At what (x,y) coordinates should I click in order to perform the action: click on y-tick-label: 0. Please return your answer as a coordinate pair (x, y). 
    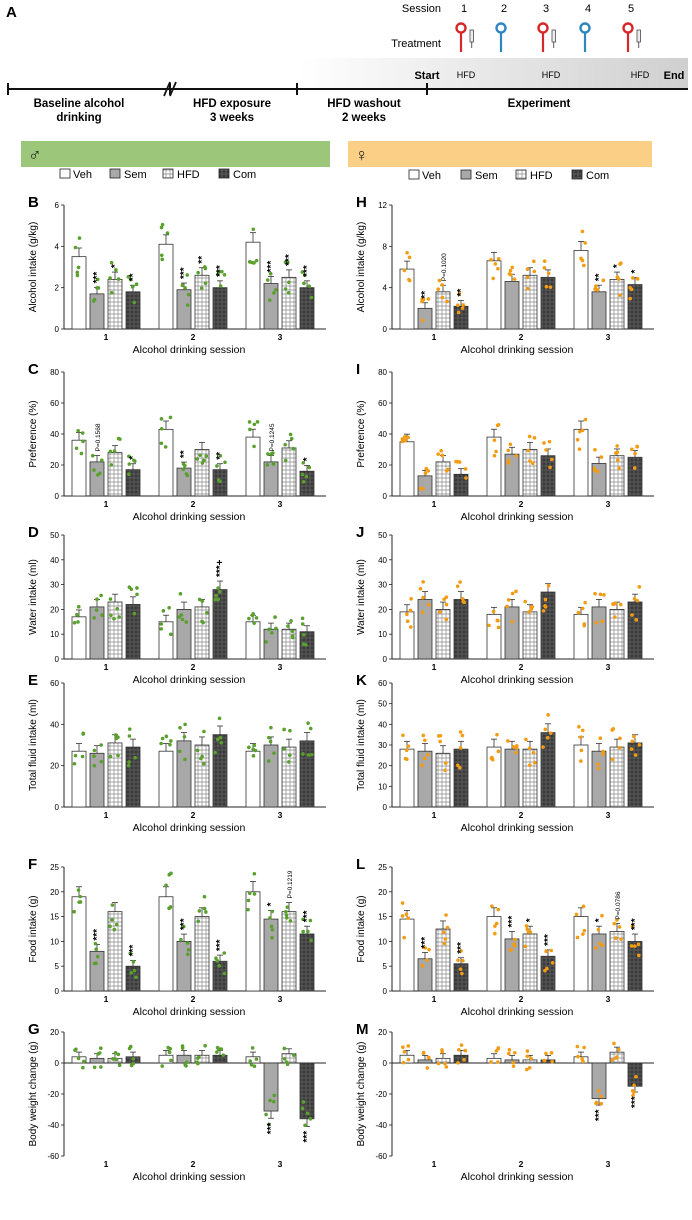
    Looking at the image, I should click on (57, 991).